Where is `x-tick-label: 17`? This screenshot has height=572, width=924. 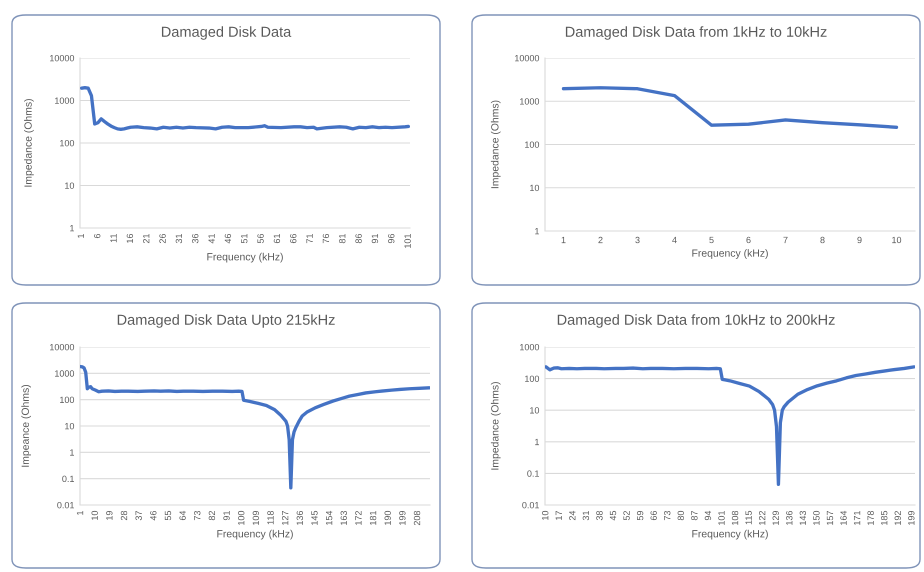
x-tick-label: 17 is located at coordinates (559, 515).